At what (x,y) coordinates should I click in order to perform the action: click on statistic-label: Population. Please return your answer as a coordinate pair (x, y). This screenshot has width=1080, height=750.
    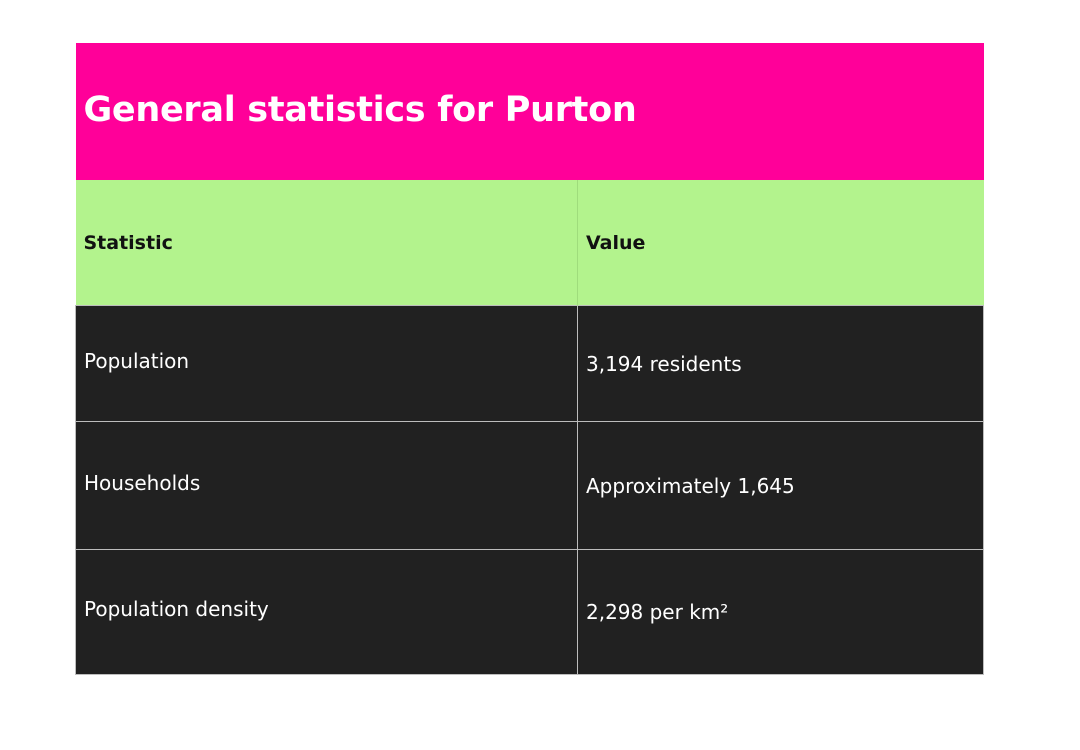
    Looking at the image, I should click on (137, 360).